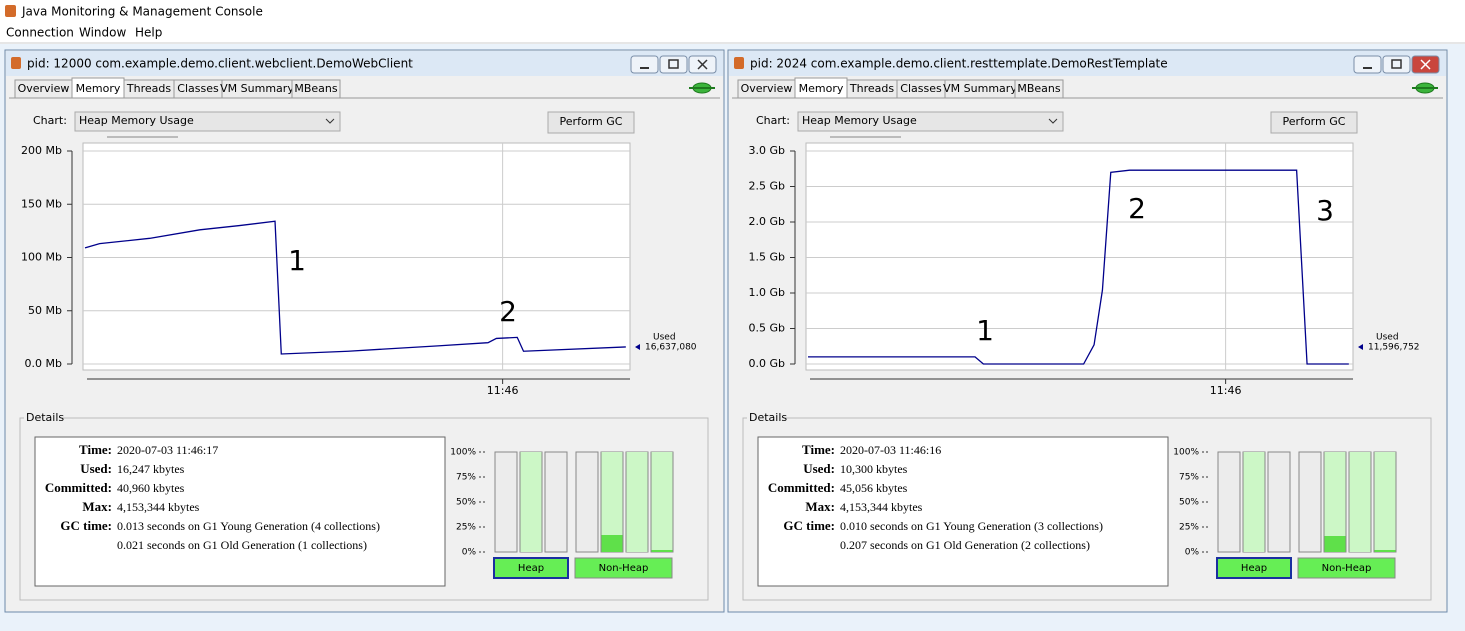  What do you see at coordinates (732, 22) in the screenshot?
I see `app-header` at bounding box center [732, 22].